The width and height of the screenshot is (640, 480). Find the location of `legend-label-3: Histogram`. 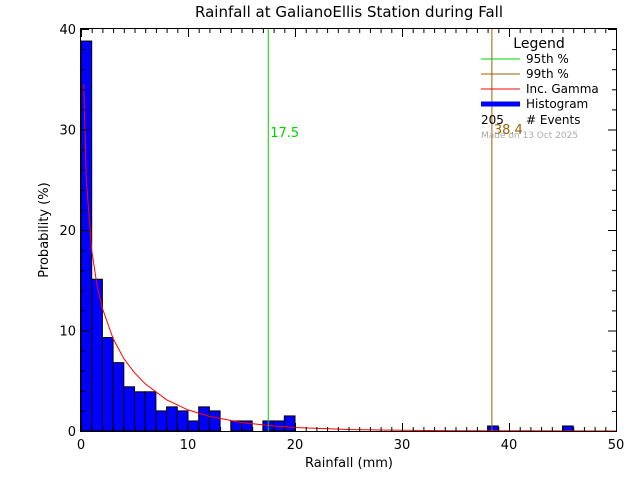

legend-label-3: Histogram is located at coordinates (557, 104).